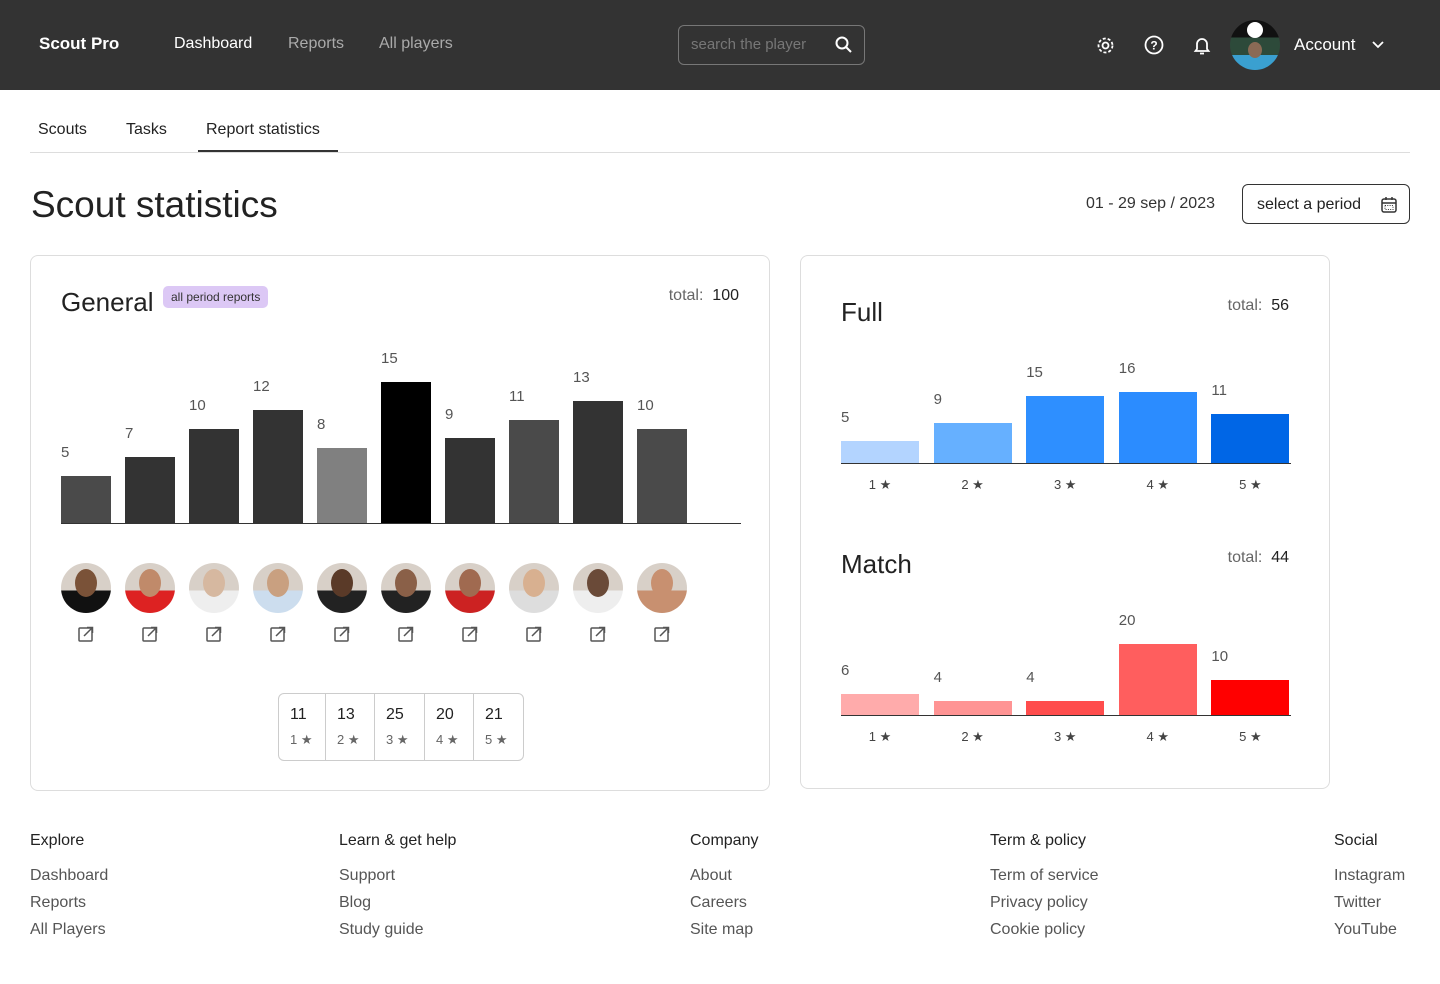  I want to click on footer-link: Privacy policy, so click(1039, 902).